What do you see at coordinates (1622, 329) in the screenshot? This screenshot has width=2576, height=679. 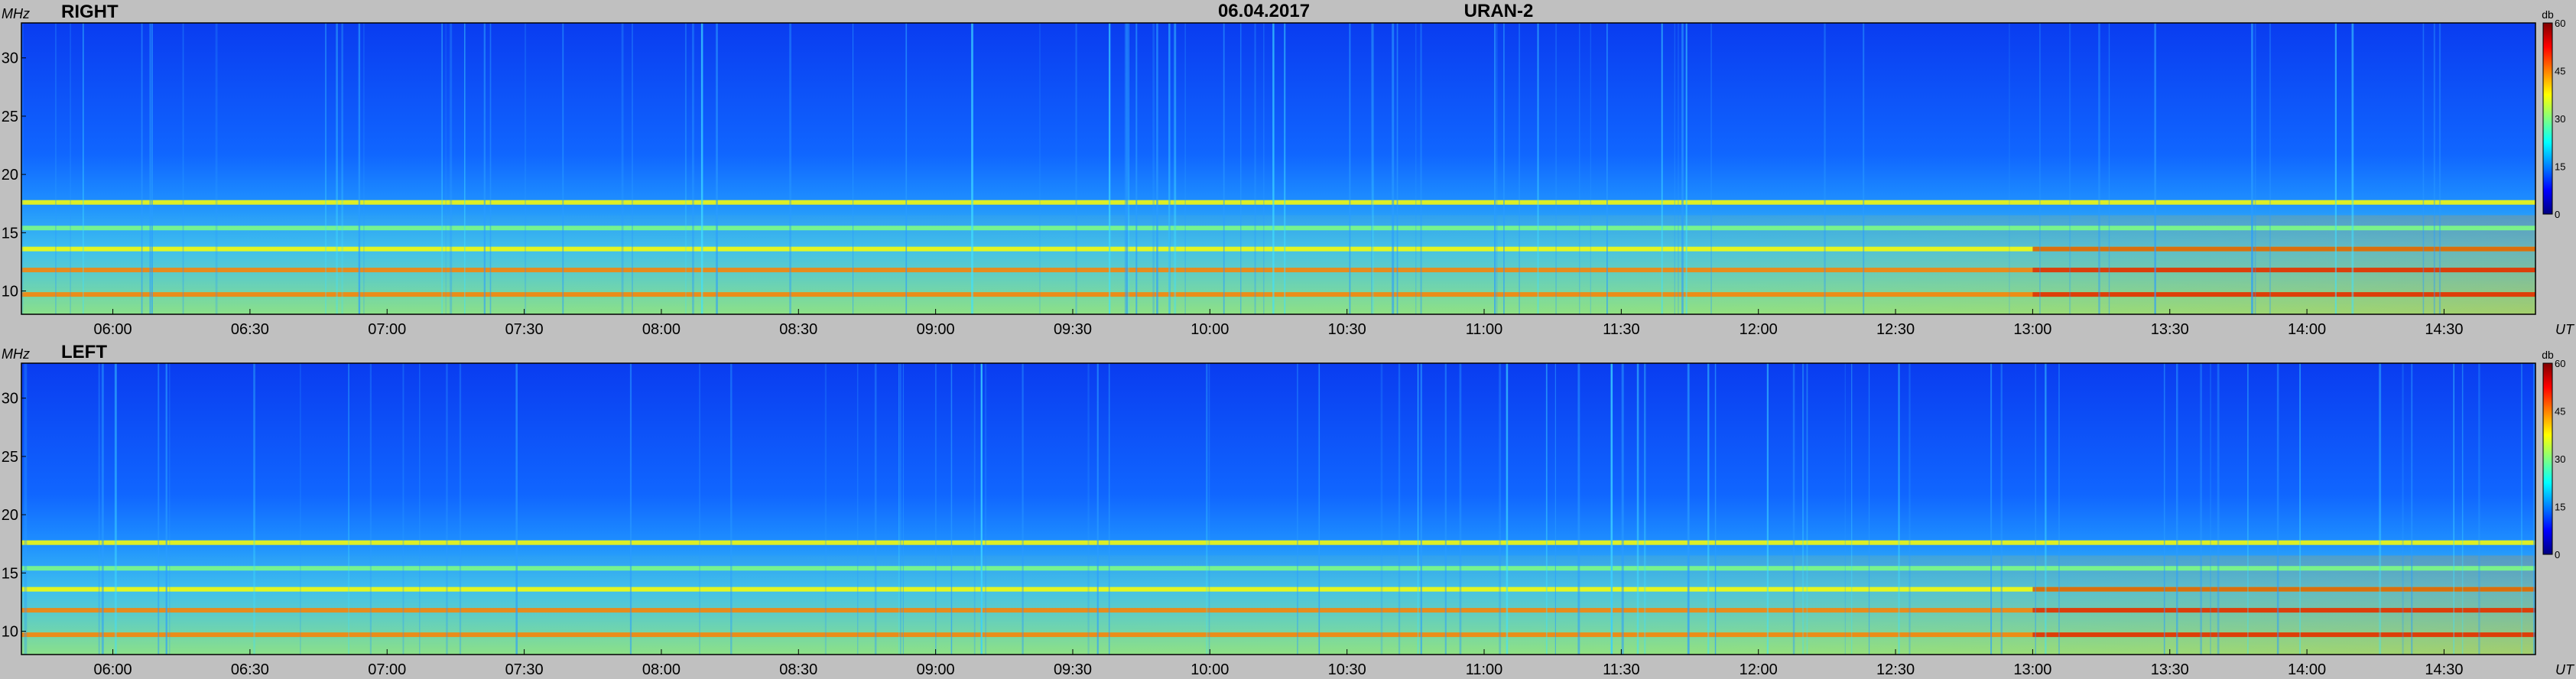 I see `x-tick-label: 11:30` at bounding box center [1622, 329].